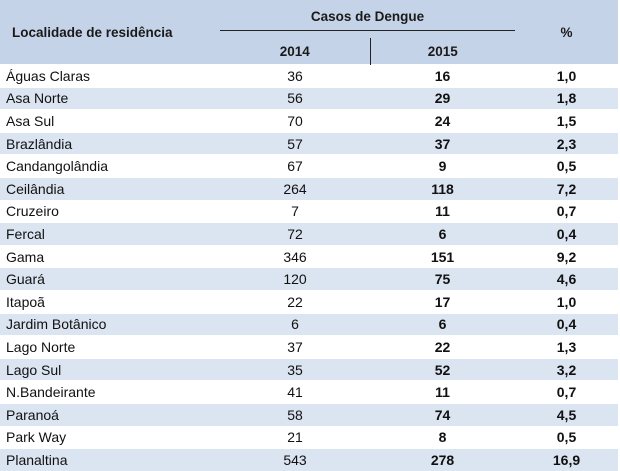  I want to click on cases-2015-cell: 8, so click(442, 437).